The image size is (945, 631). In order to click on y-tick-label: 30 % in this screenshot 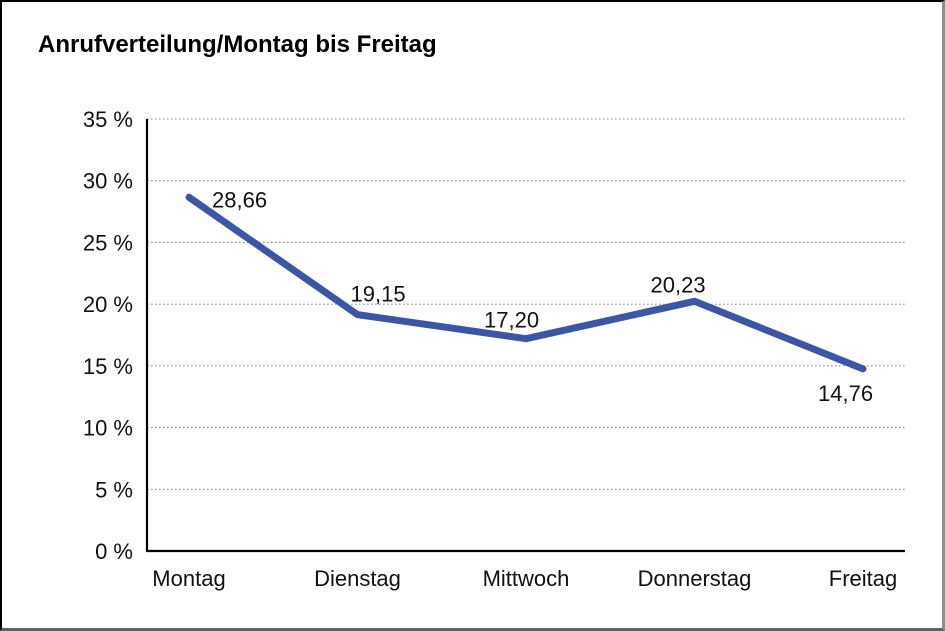, I will do `click(108, 181)`.